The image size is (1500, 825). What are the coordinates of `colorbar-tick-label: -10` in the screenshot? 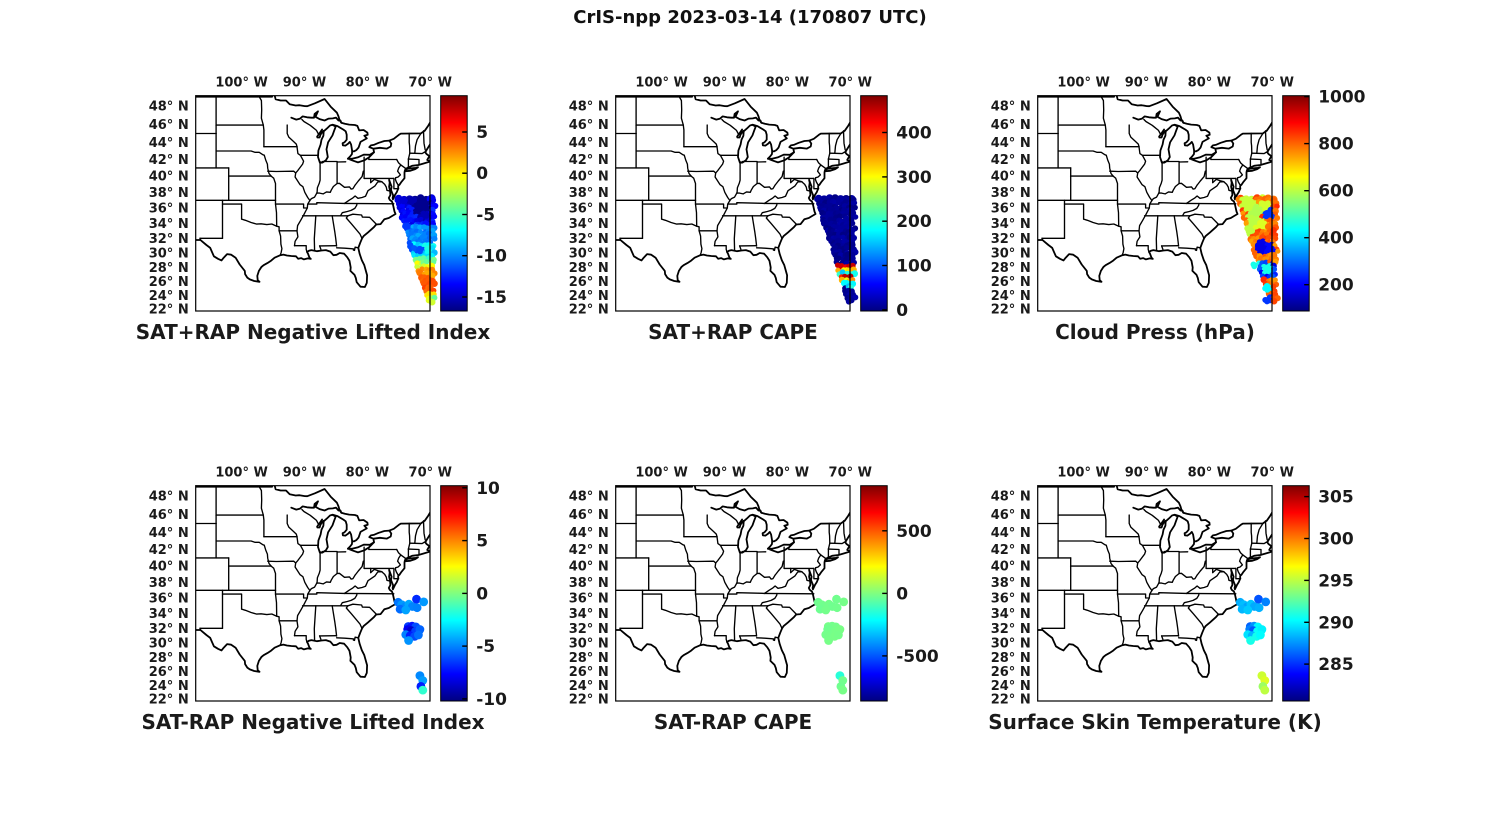 It's located at (491, 257).